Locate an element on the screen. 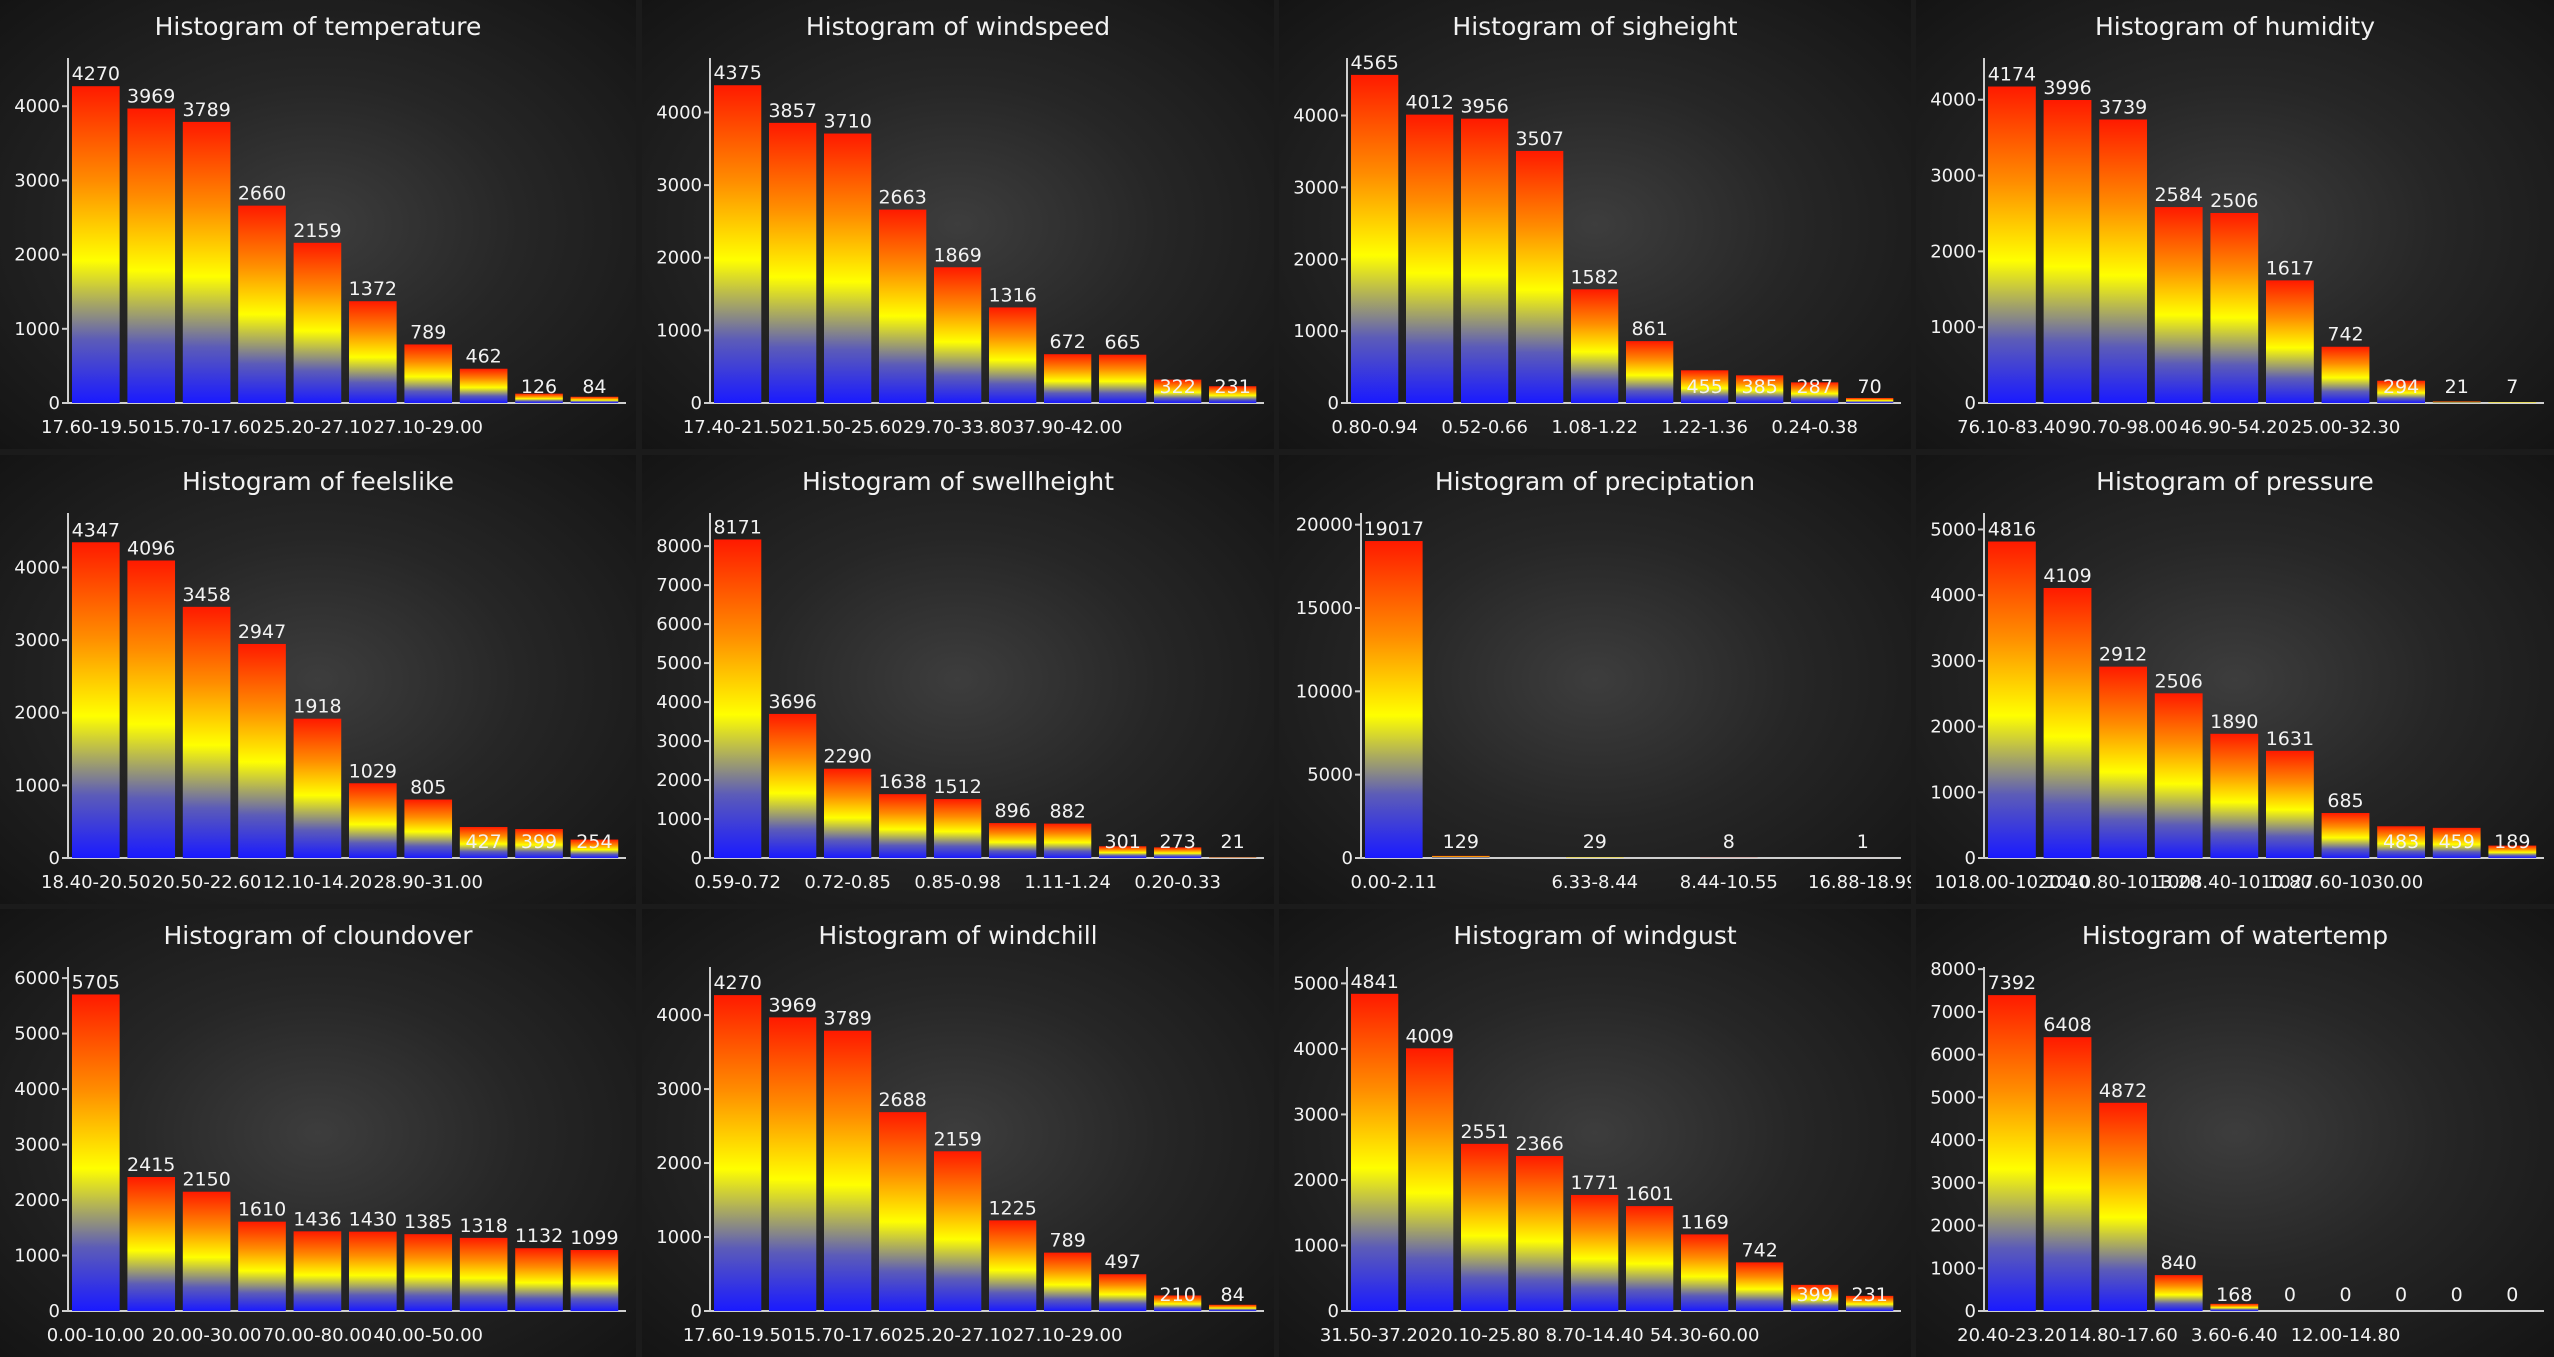 The image size is (2554, 1357). data-label: 2150 is located at coordinates (206, 1180).